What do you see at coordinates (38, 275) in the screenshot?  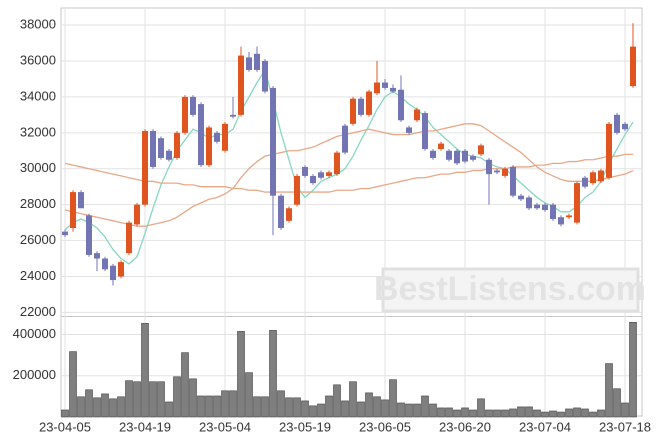 I see `y-tick-label: 24000` at bounding box center [38, 275].